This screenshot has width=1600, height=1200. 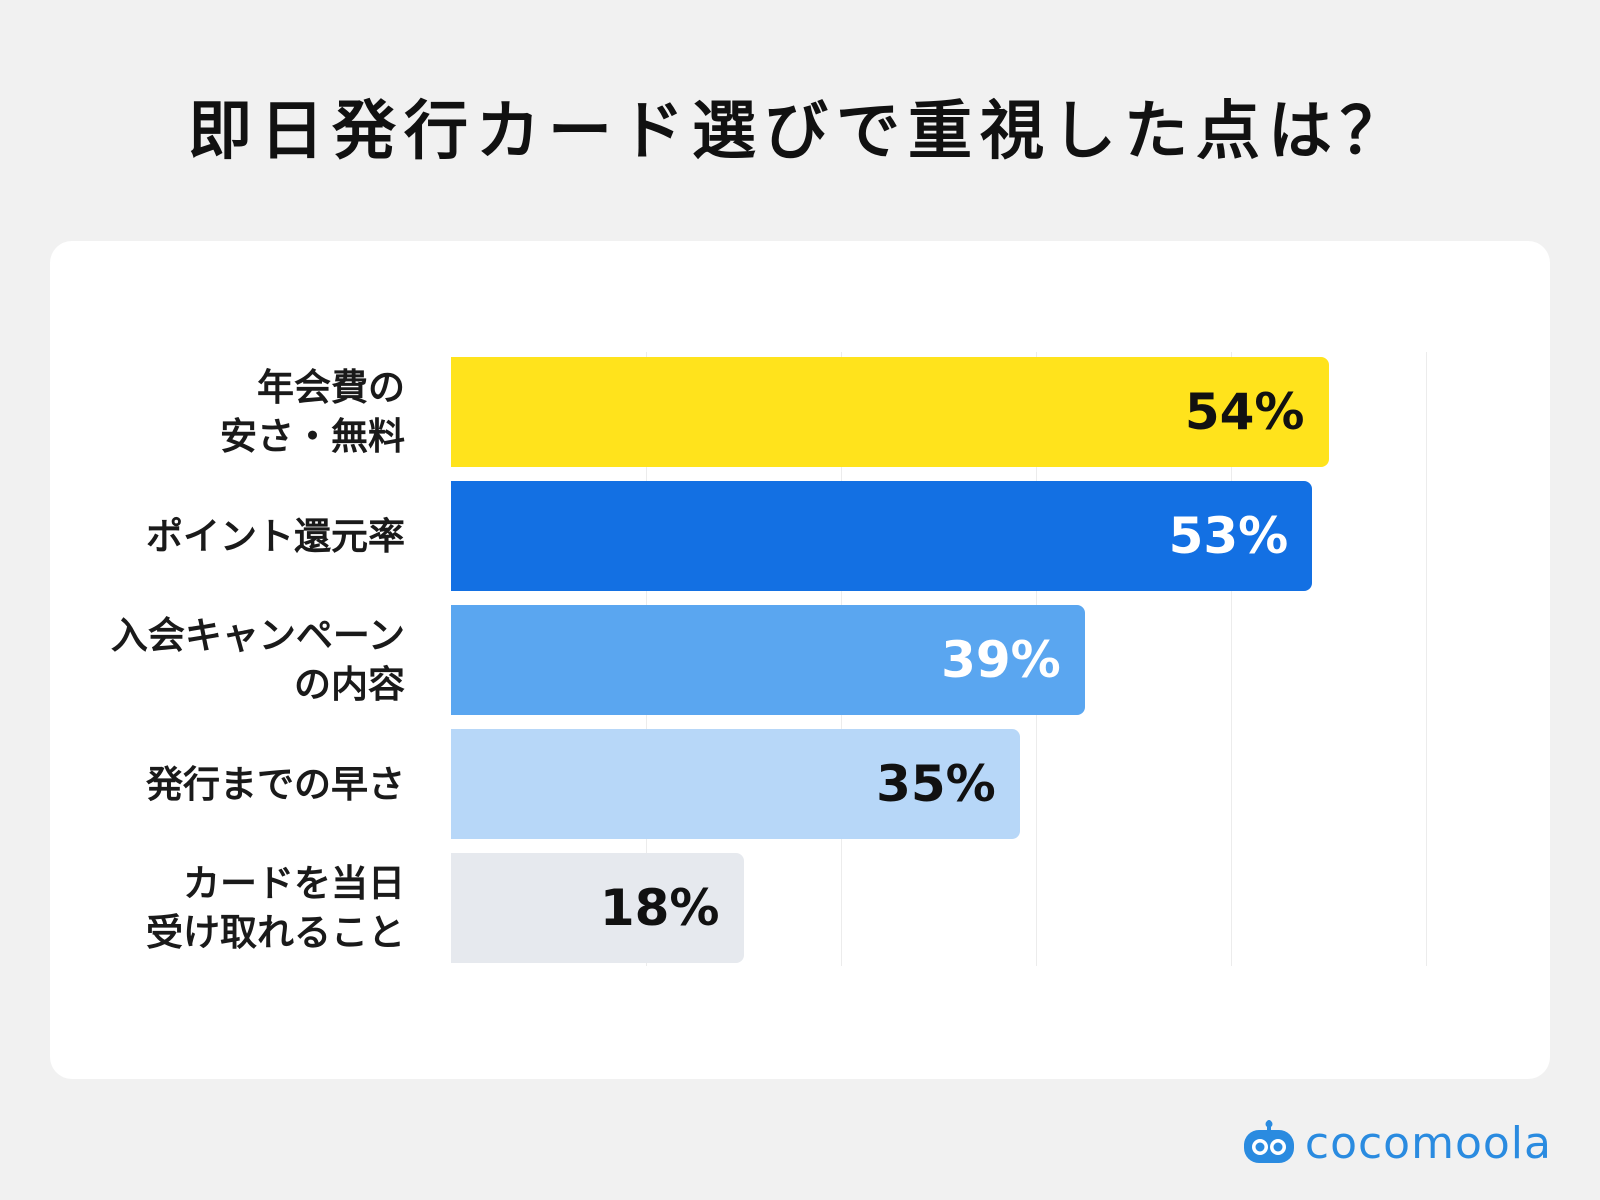 I want to click on bar: 35%, so click(x=735, y=784).